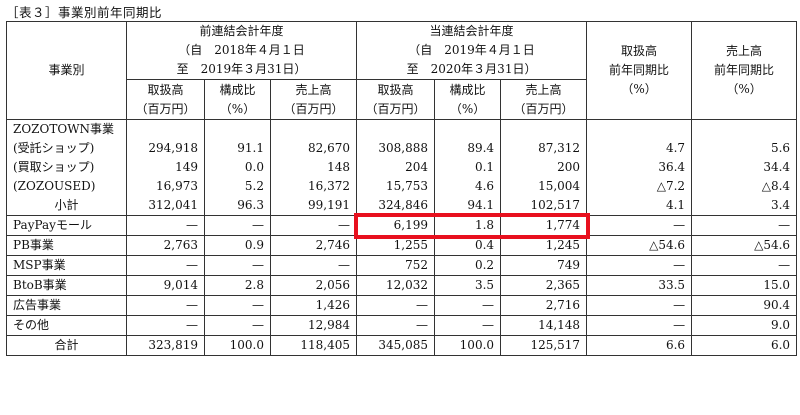 This screenshot has height=415, width=800. Describe the element at coordinates (544, 325) in the screenshot. I see `table-cell: 14,148` at that location.